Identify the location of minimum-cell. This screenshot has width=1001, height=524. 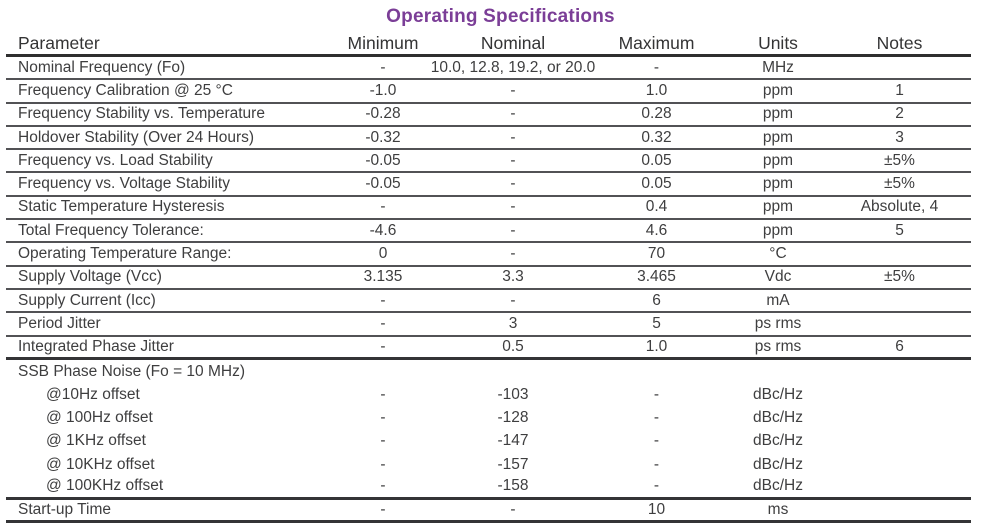
(383, 371).